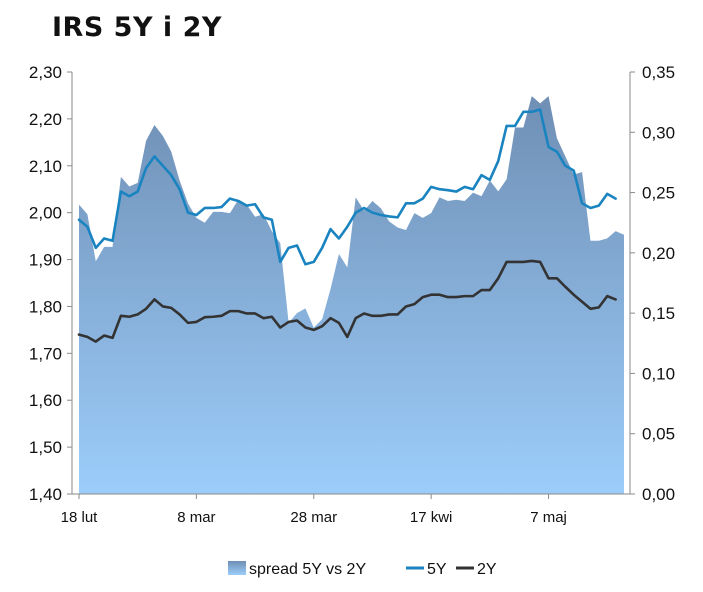 This screenshot has width=703, height=592. I want to click on y-right-tick-label: 0,25, so click(658, 193).